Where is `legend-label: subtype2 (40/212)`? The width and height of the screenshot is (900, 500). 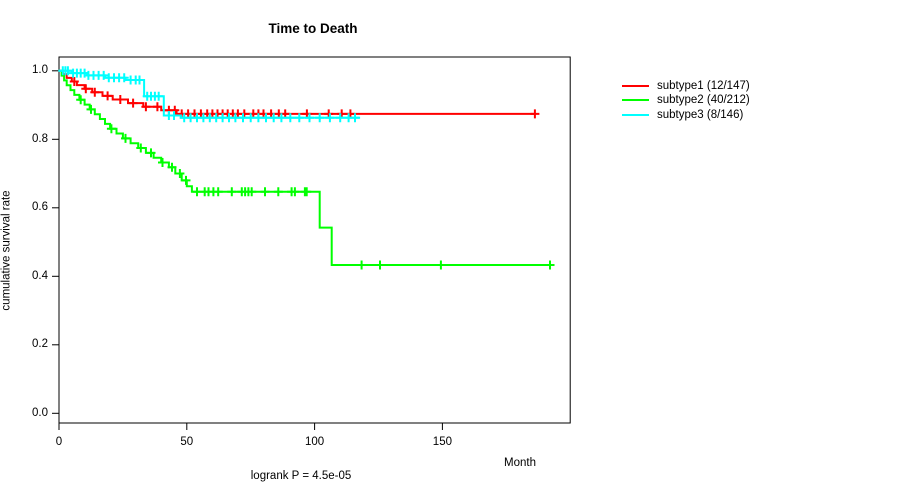
legend-label: subtype2 (40/212) is located at coordinates (703, 100).